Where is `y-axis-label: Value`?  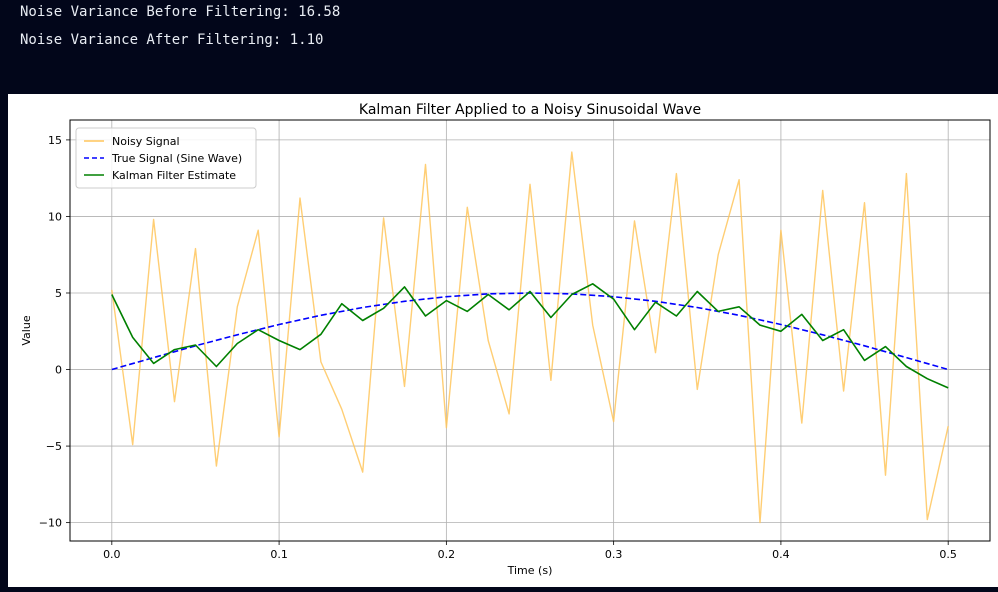
y-axis-label: Value is located at coordinates (26, 330).